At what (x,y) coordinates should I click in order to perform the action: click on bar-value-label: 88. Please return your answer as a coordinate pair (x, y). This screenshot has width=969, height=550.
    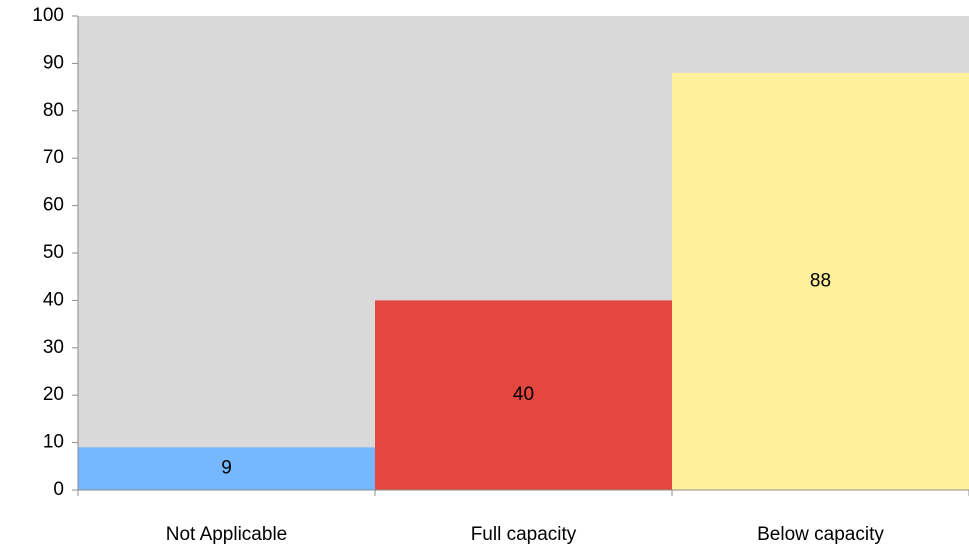
    Looking at the image, I should click on (820, 280).